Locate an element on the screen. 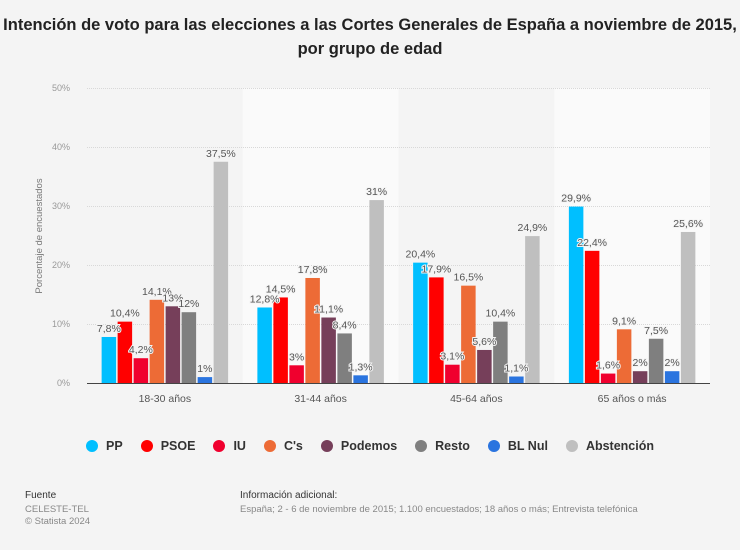 The image size is (740, 550). legend: PP PSOE IU C's Podemos Resto BL Nul Abstención is located at coordinates (370, 446).